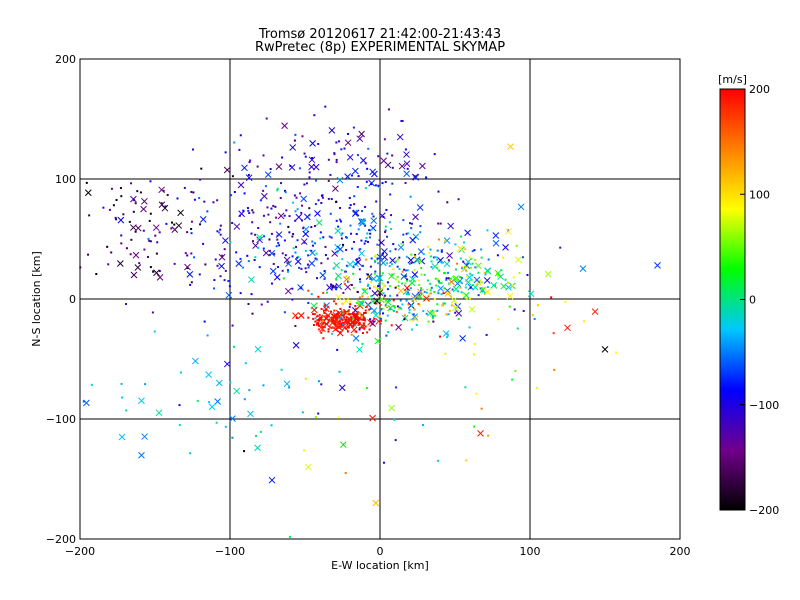  What do you see at coordinates (680, 551) in the screenshot?
I see `x-tick-label: 200` at bounding box center [680, 551].